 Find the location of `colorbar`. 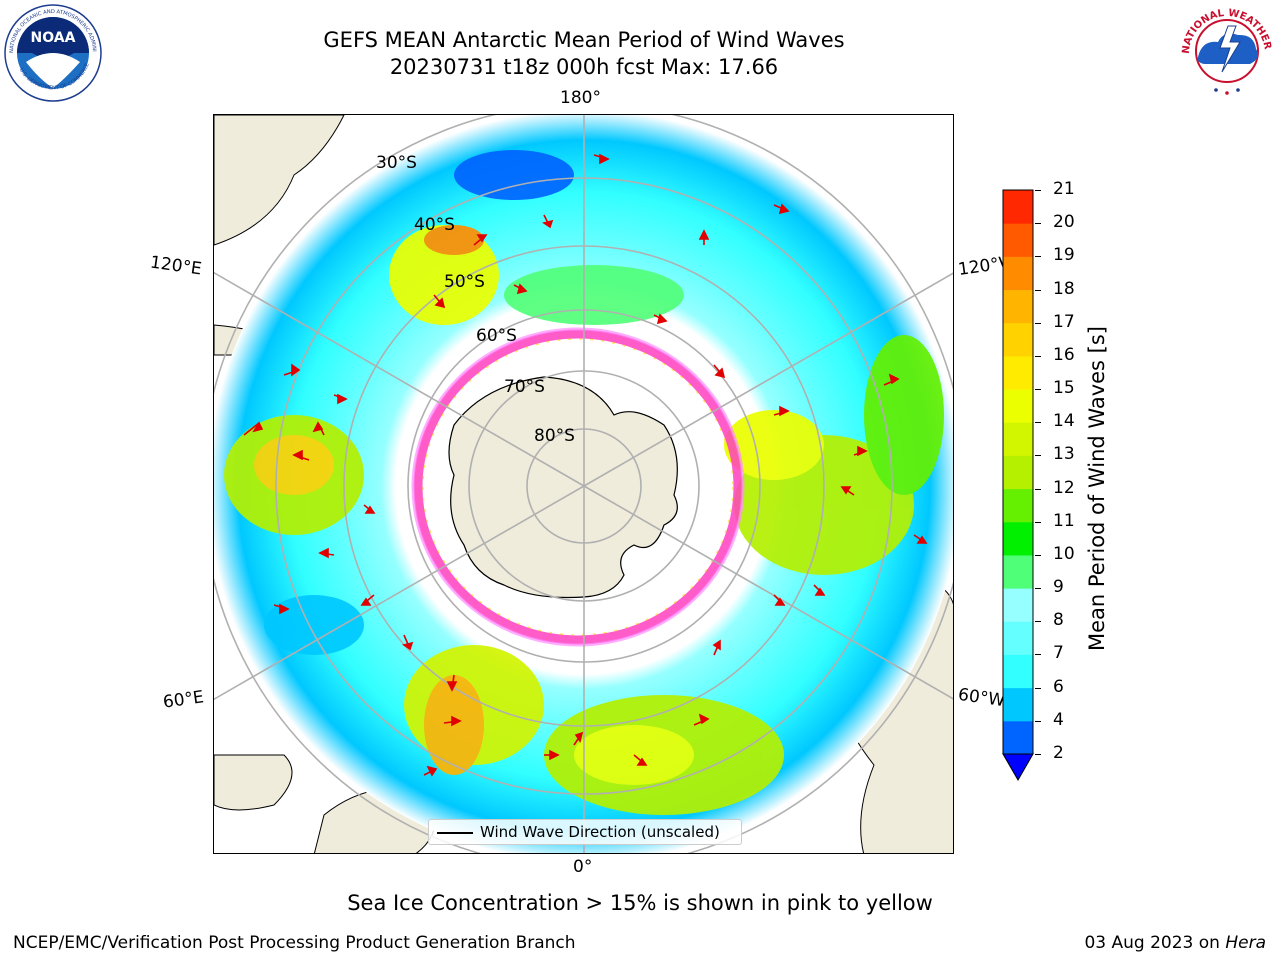

colorbar is located at coordinates (1018, 485).